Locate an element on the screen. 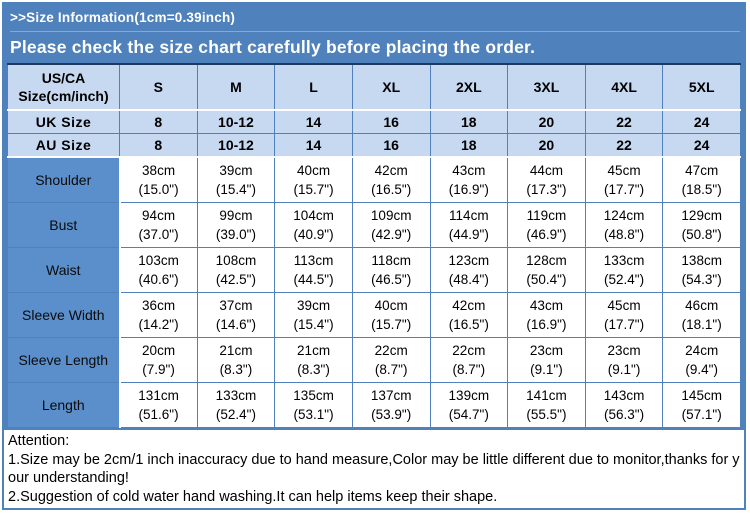  value-inch: (55.5") is located at coordinates (546, 414).